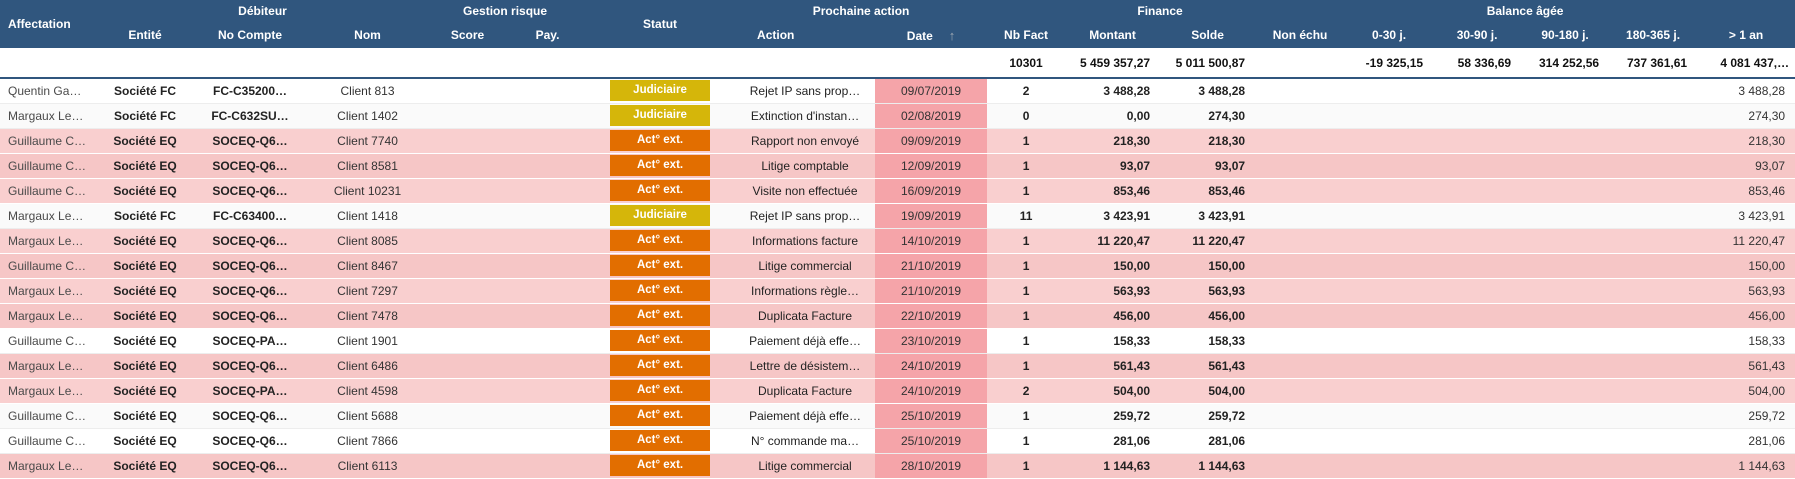 This screenshot has height=479, width=1795. What do you see at coordinates (1113, 391) in the screenshot?
I see `cell-montant: 504,00` at bounding box center [1113, 391].